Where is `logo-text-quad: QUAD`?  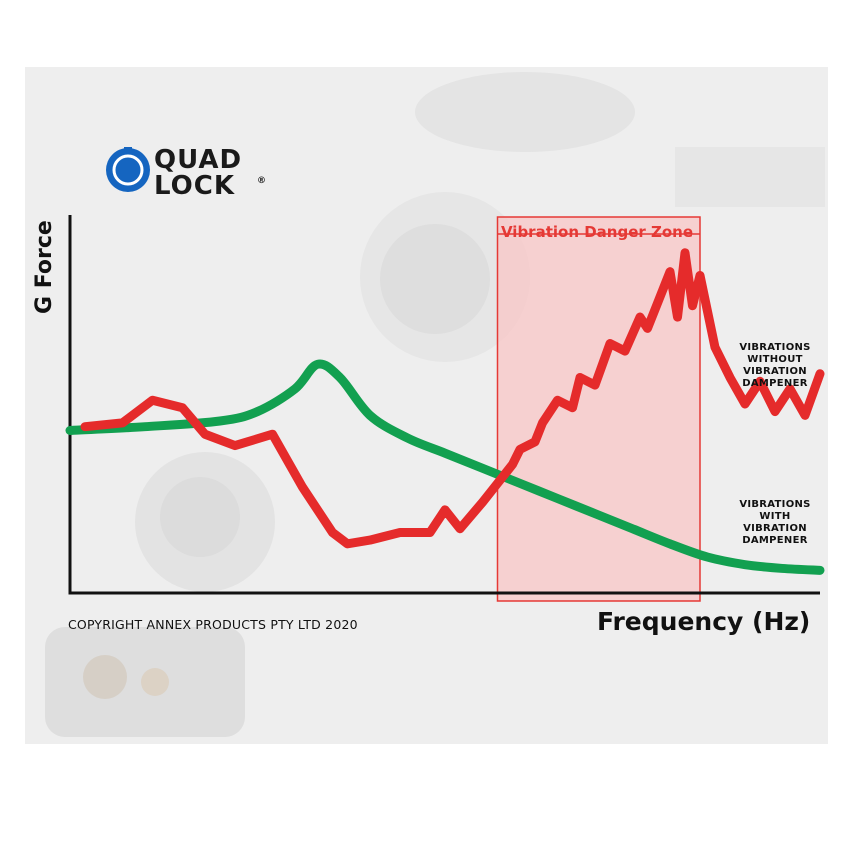 logo-text-quad: QUAD is located at coordinates (198, 160).